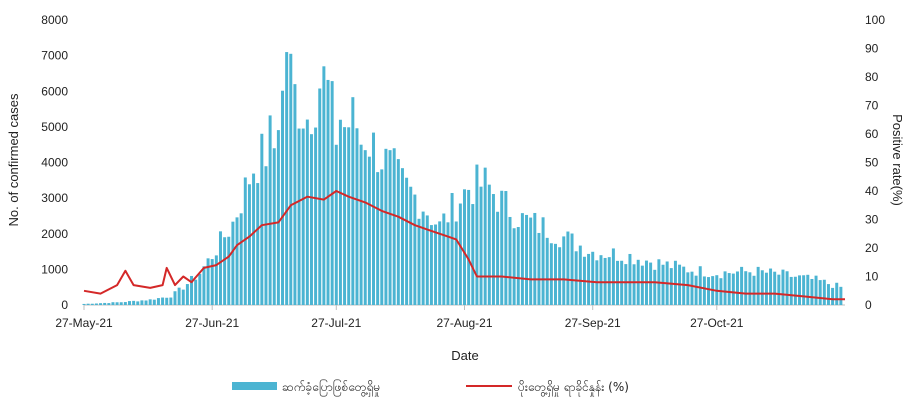 This screenshot has height=416, width=905. What do you see at coordinates (54, 127) in the screenshot?
I see `left-tick-label: 5000` at bounding box center [54, 127].